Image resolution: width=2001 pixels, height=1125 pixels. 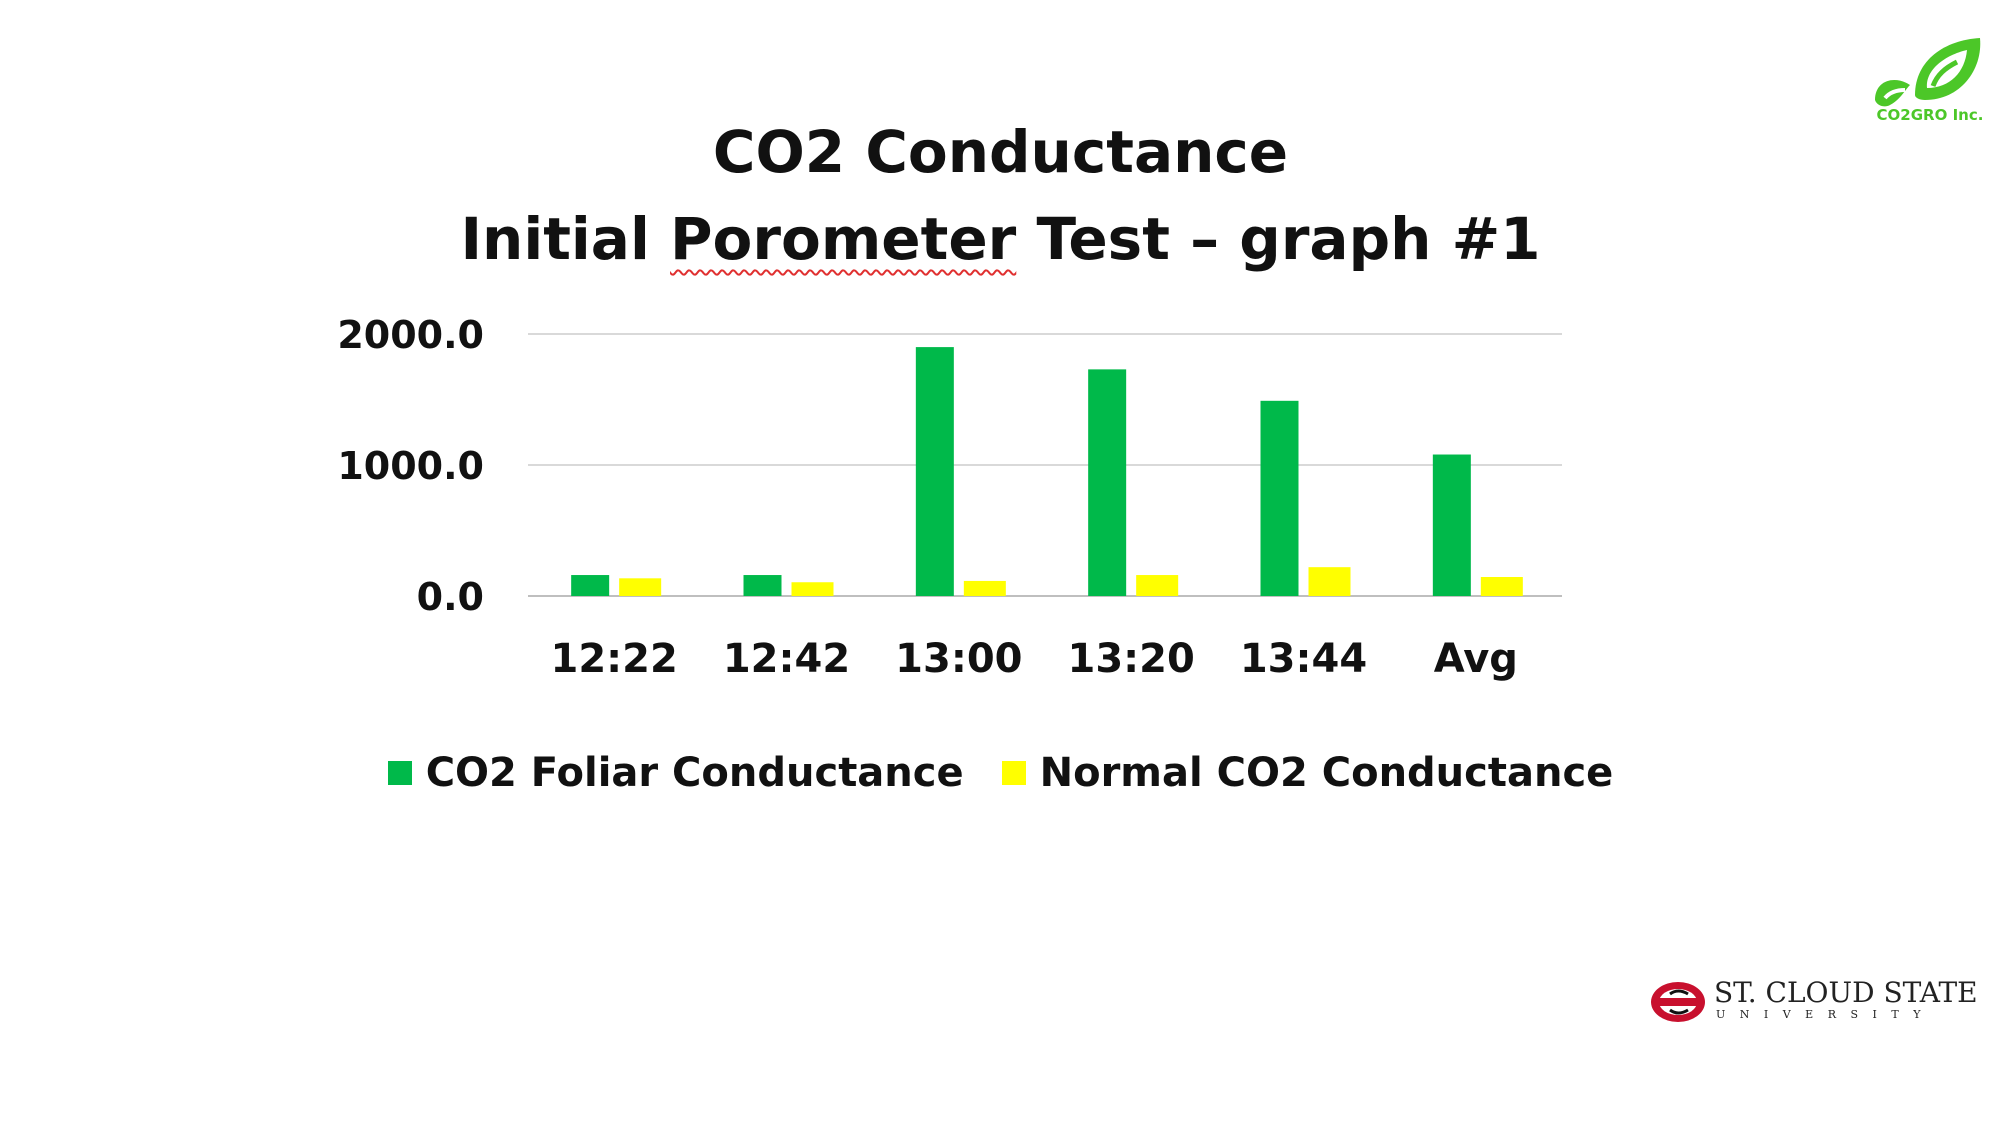 What do you see at coordinates (843, 239) in the screenshot?
I see `spellcheck-word: Porometer` at bounding box center [843, 239].